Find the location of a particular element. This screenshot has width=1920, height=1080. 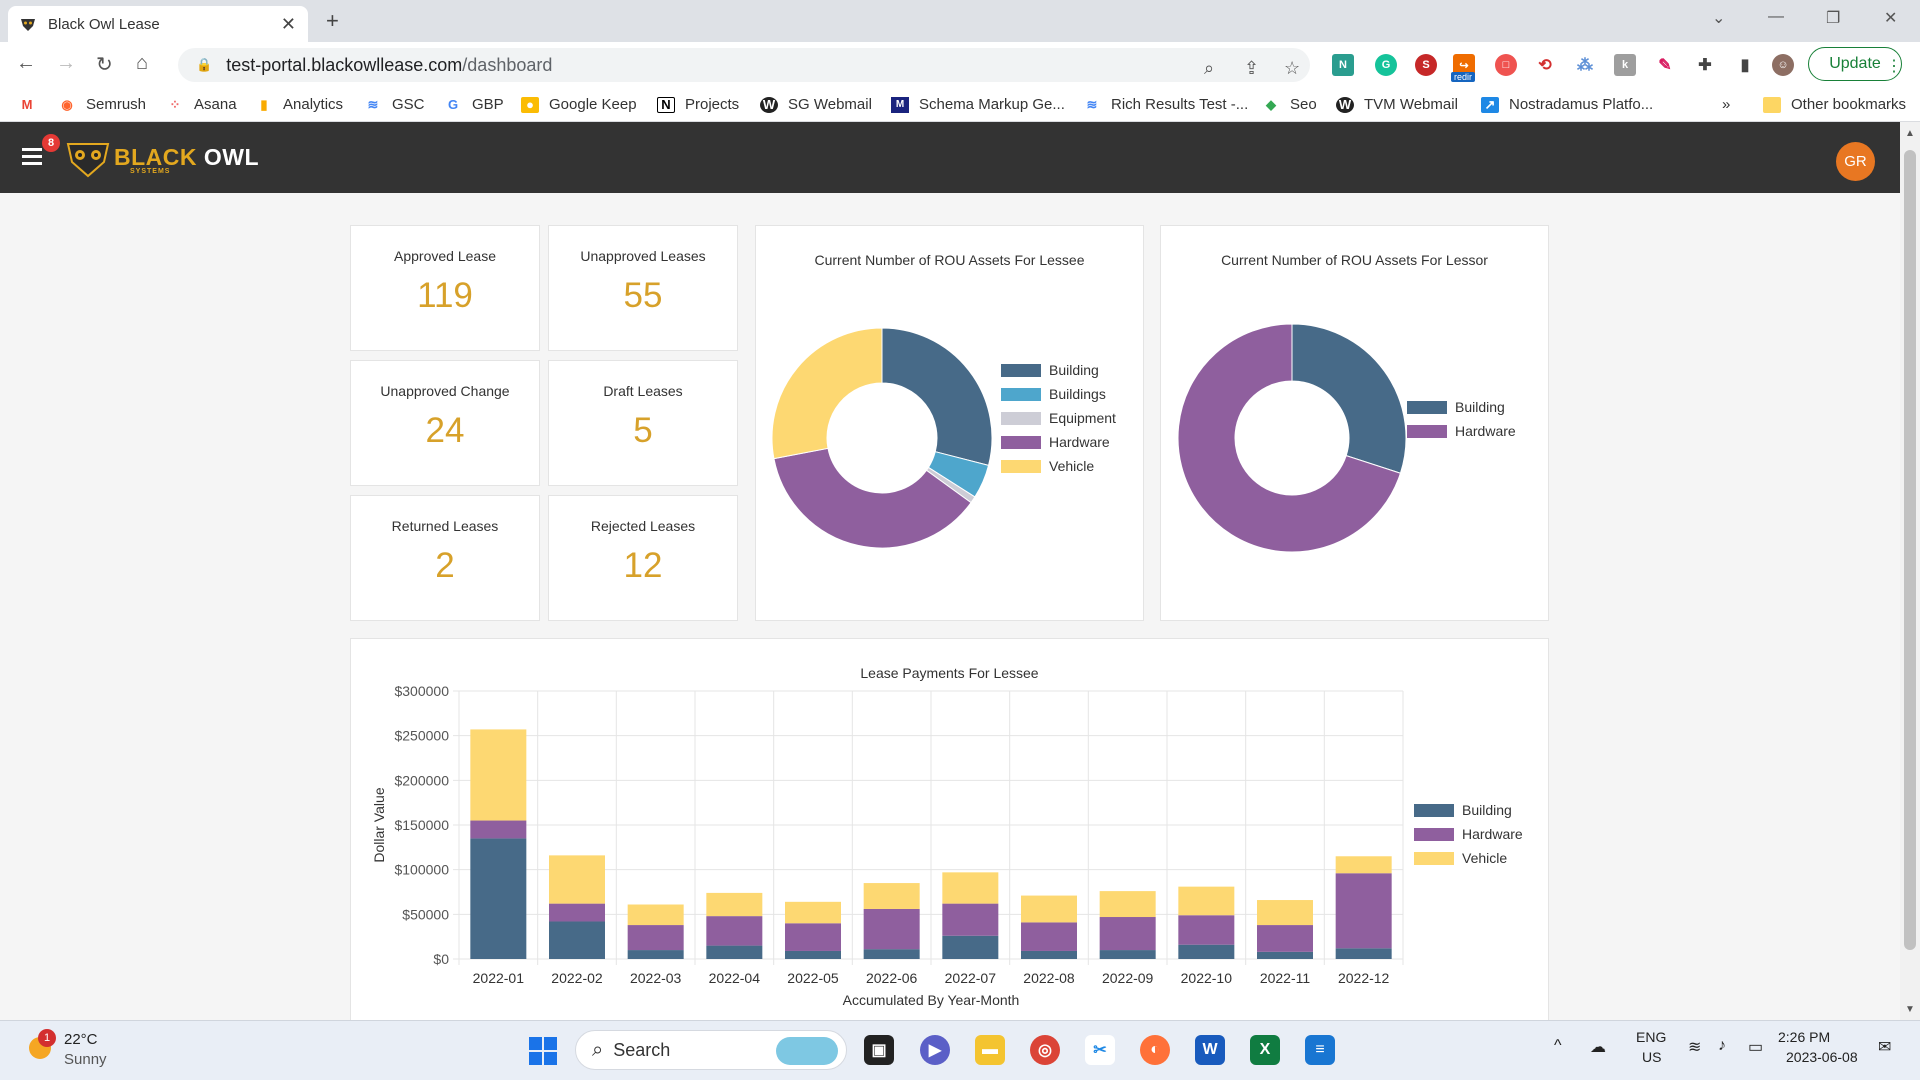

donut-slice-hardware is located at coordinates (872, 498).